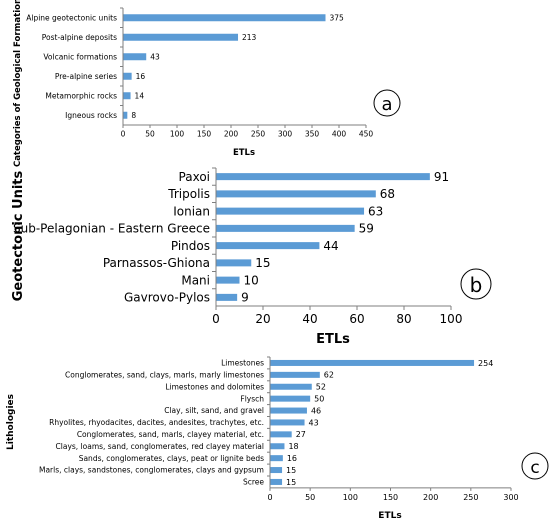  What do you see at coordinates (251, 280) in the screenshot?
I see `data-label: 10` at bounding box center [251, 280].